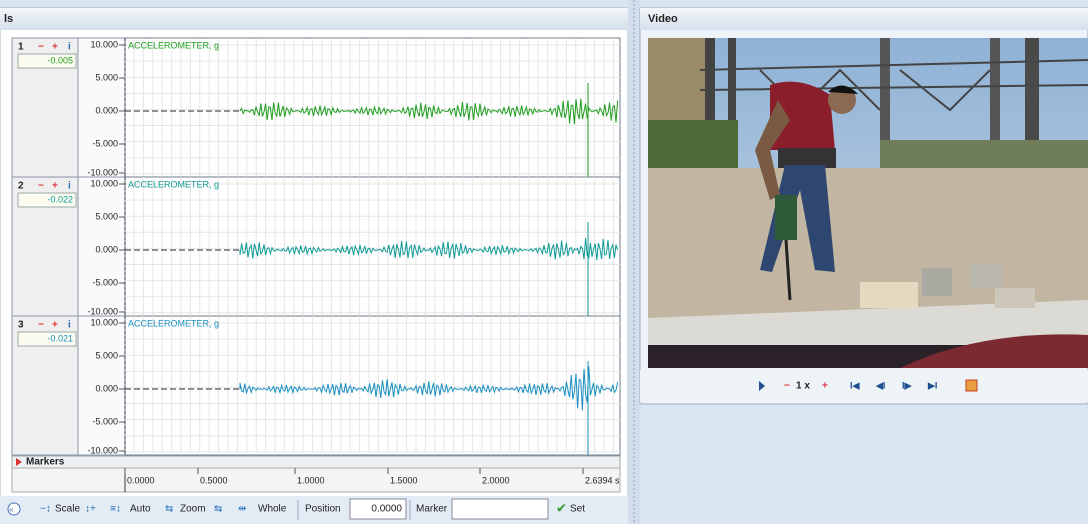 The height and width of the screenshot is (524, 1088). Describe the element at coordinates (60, 338) in the screenshot. I see `channel-value: -0.021` at that location.